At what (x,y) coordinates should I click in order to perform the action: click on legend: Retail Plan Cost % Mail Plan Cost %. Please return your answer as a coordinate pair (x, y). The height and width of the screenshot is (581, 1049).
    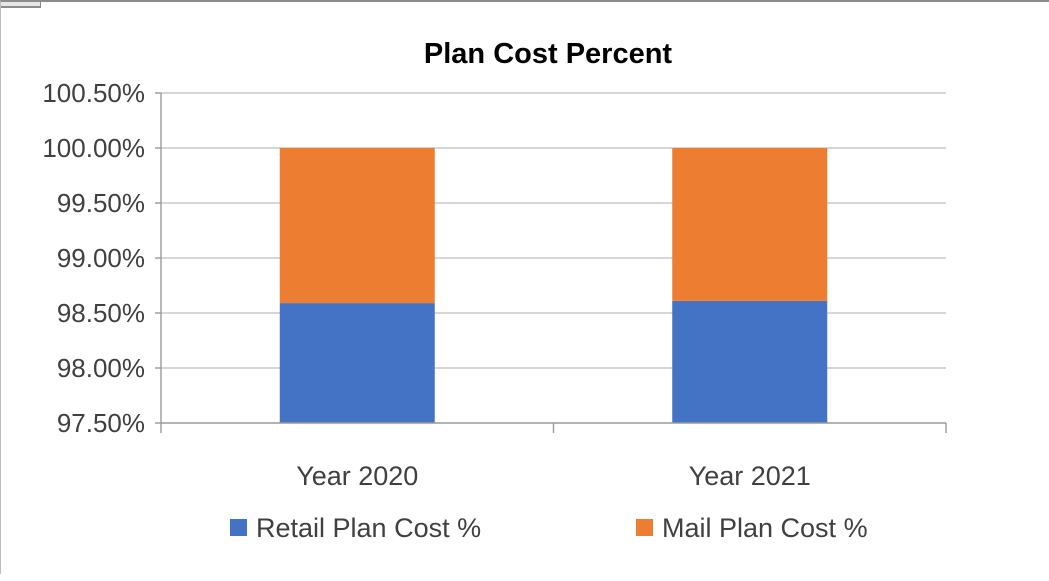
    Looking at the image, I should click on (549, 528).